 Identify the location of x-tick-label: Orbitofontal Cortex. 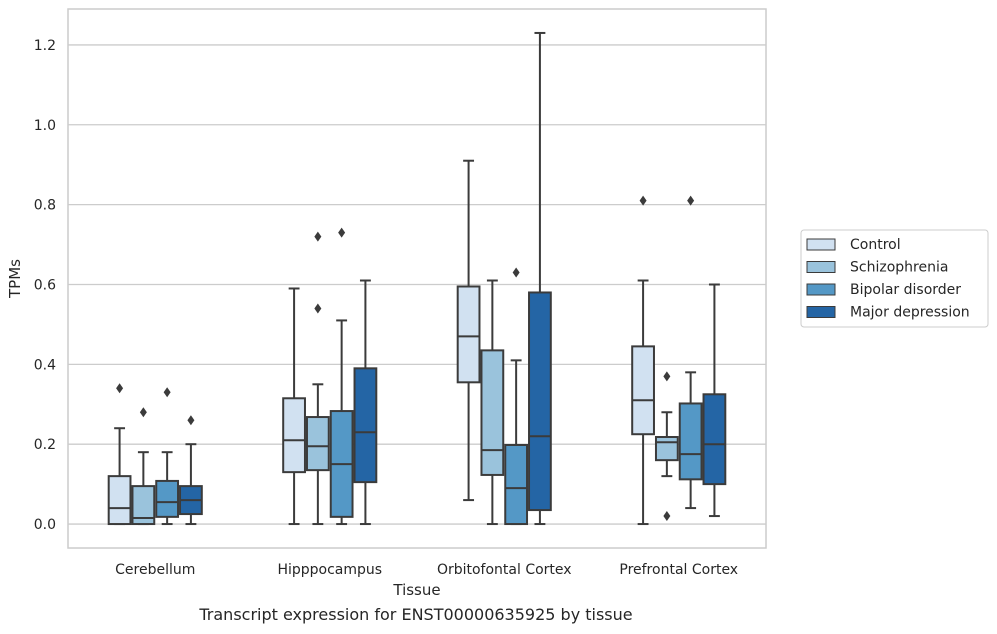
(504, 570).